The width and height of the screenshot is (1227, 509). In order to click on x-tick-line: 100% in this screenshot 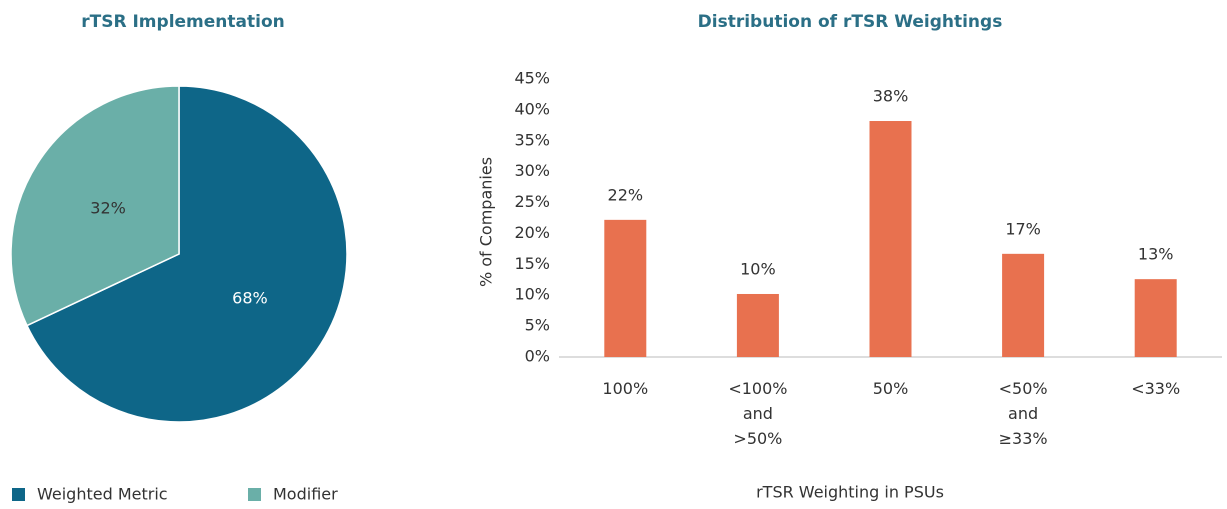, I will do `click(625, 388)`.